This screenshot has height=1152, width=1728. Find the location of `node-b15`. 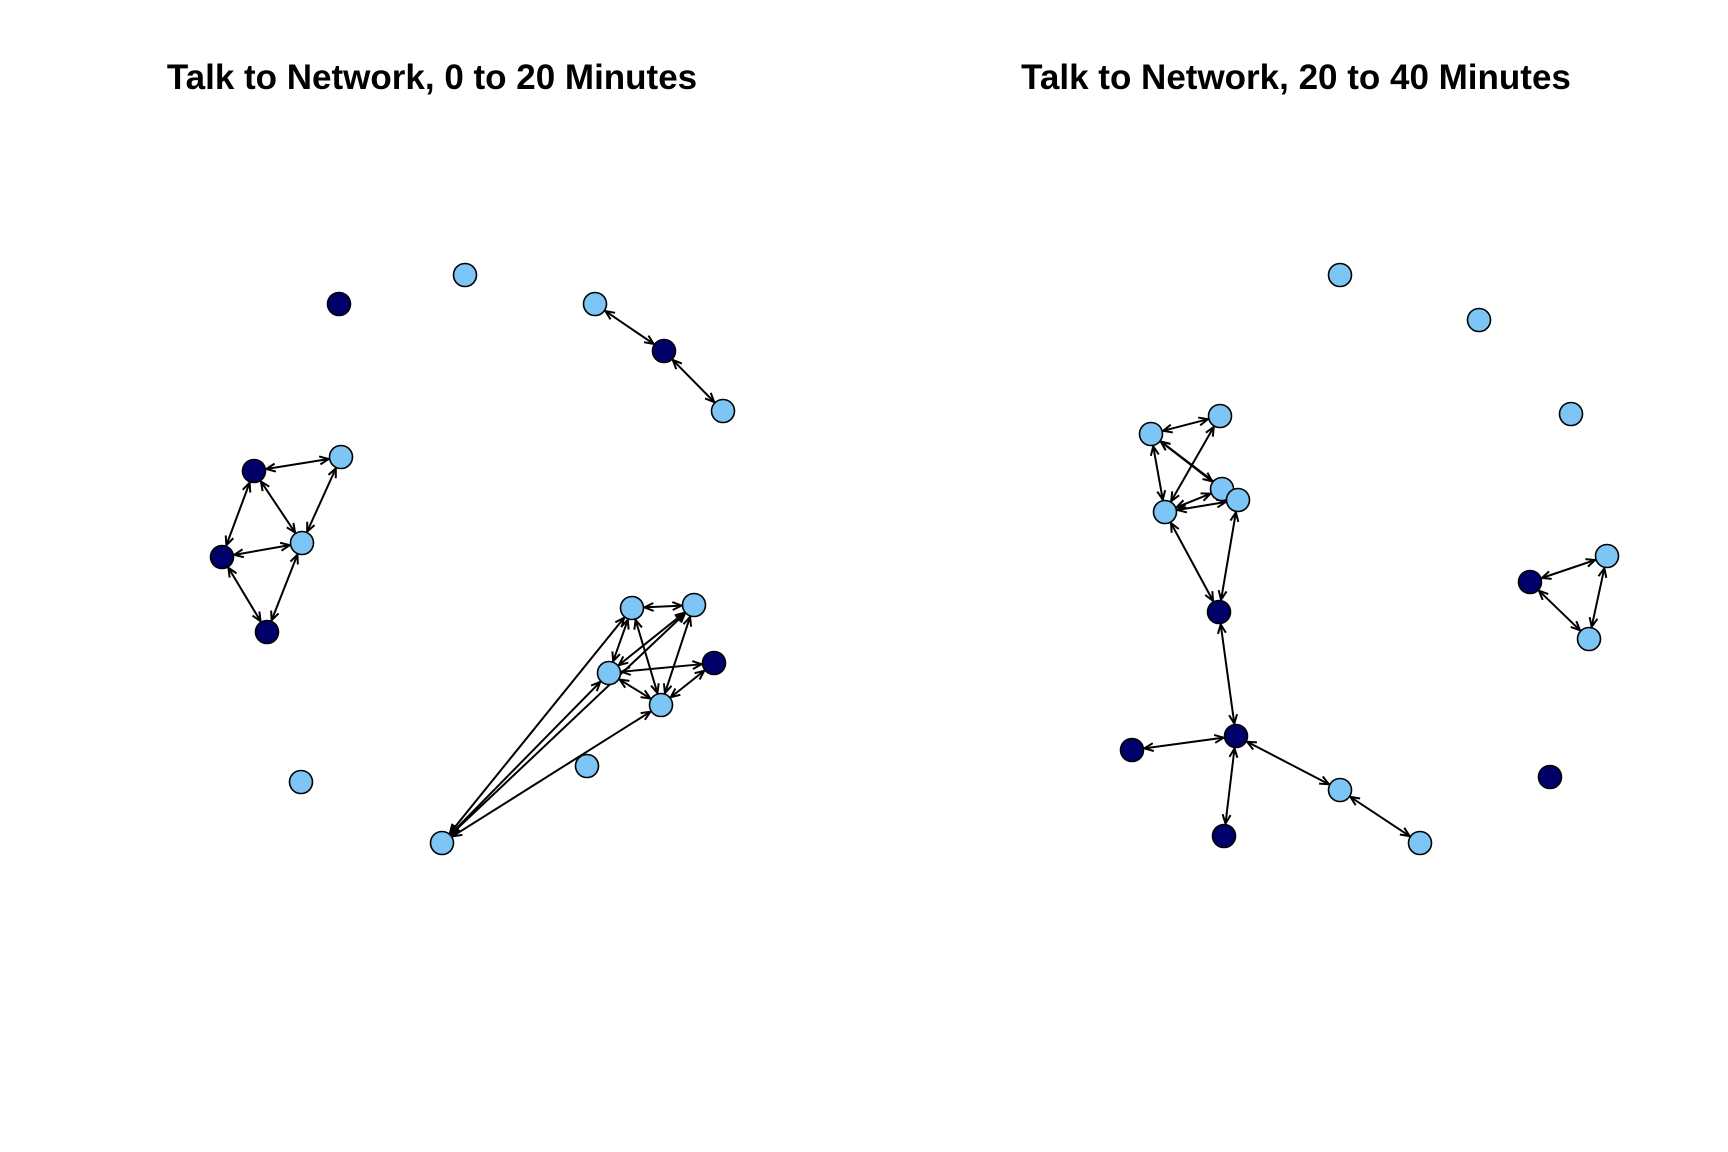

node-b15 is located at coordinates (1340, 790).